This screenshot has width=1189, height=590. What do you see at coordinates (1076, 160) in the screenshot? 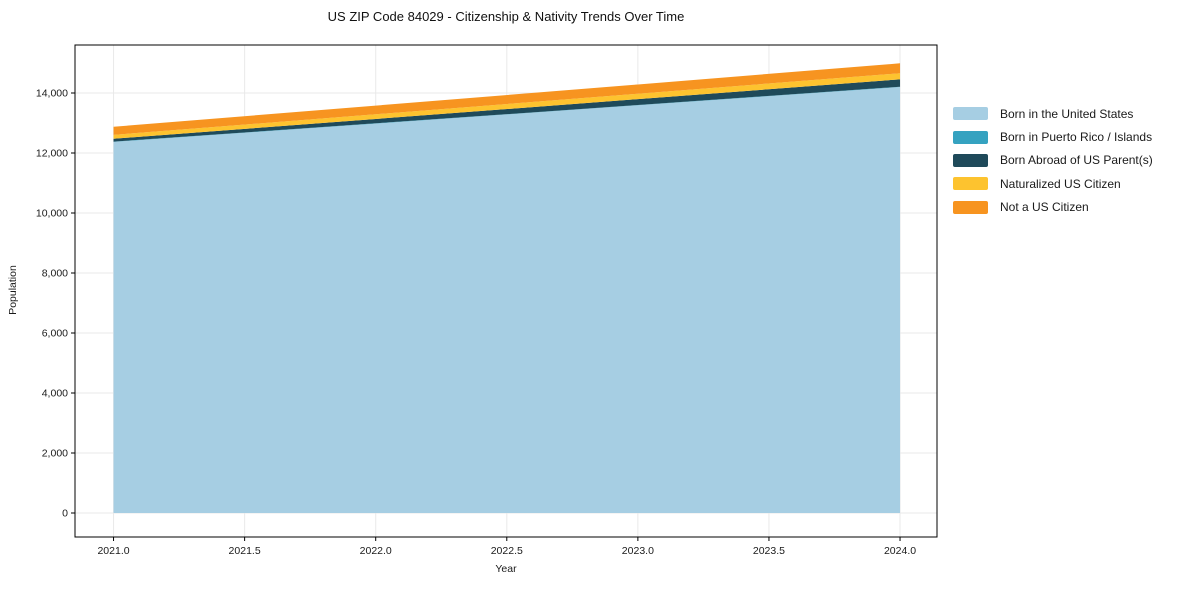
I see `legend-label: Born Abroad of US Parent(s)` at bounding box center [1076, 160].